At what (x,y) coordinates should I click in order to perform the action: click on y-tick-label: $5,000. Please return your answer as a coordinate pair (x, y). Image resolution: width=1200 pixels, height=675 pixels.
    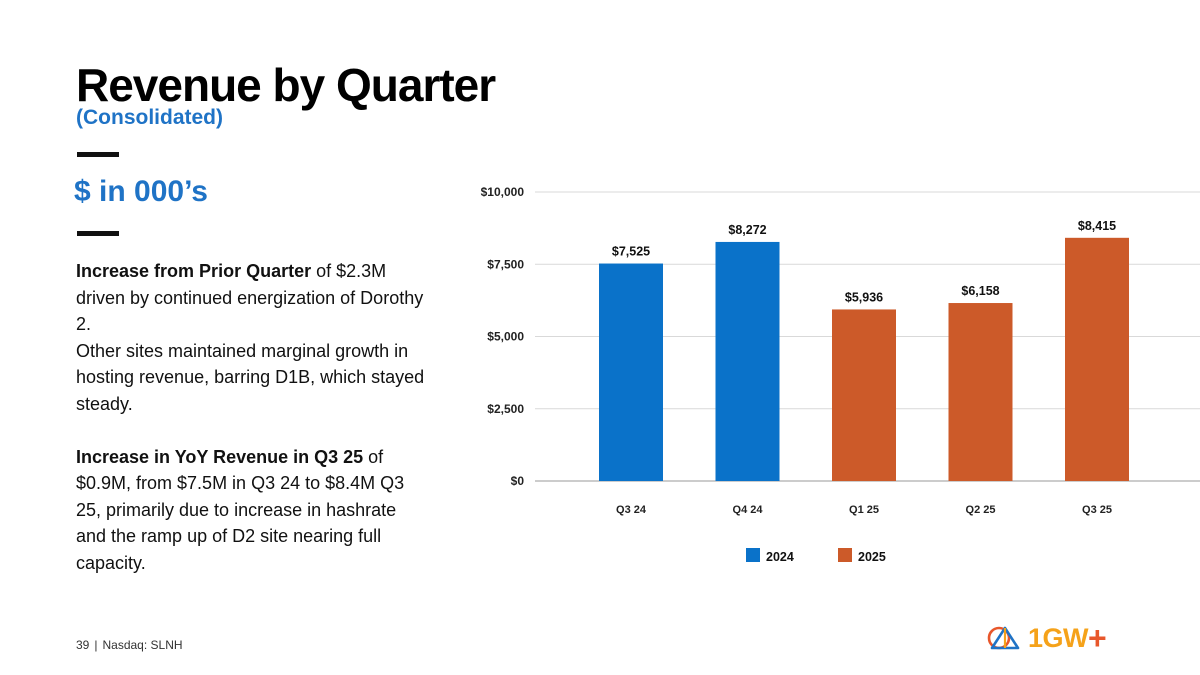
    Looking at the image, I should click on (505, 337).